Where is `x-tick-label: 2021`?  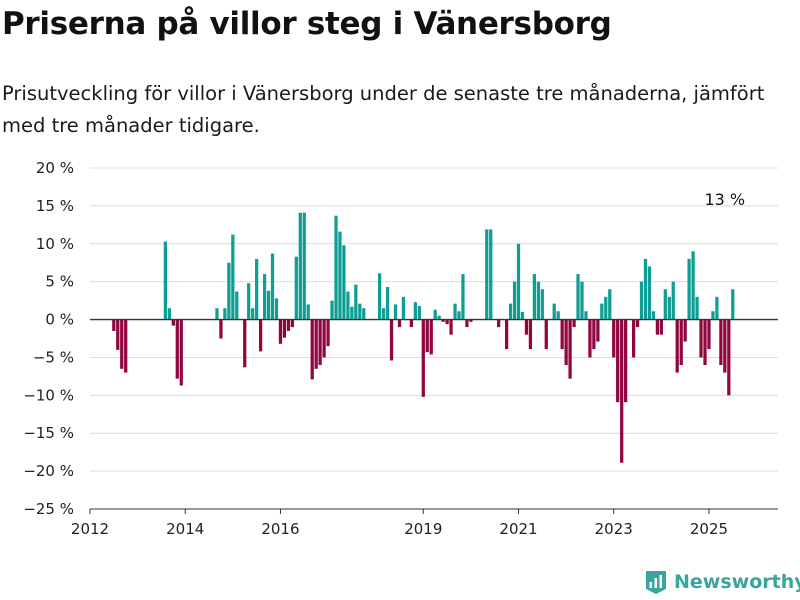 x-tick-label: 2021 is located at coordinates (518, 529).